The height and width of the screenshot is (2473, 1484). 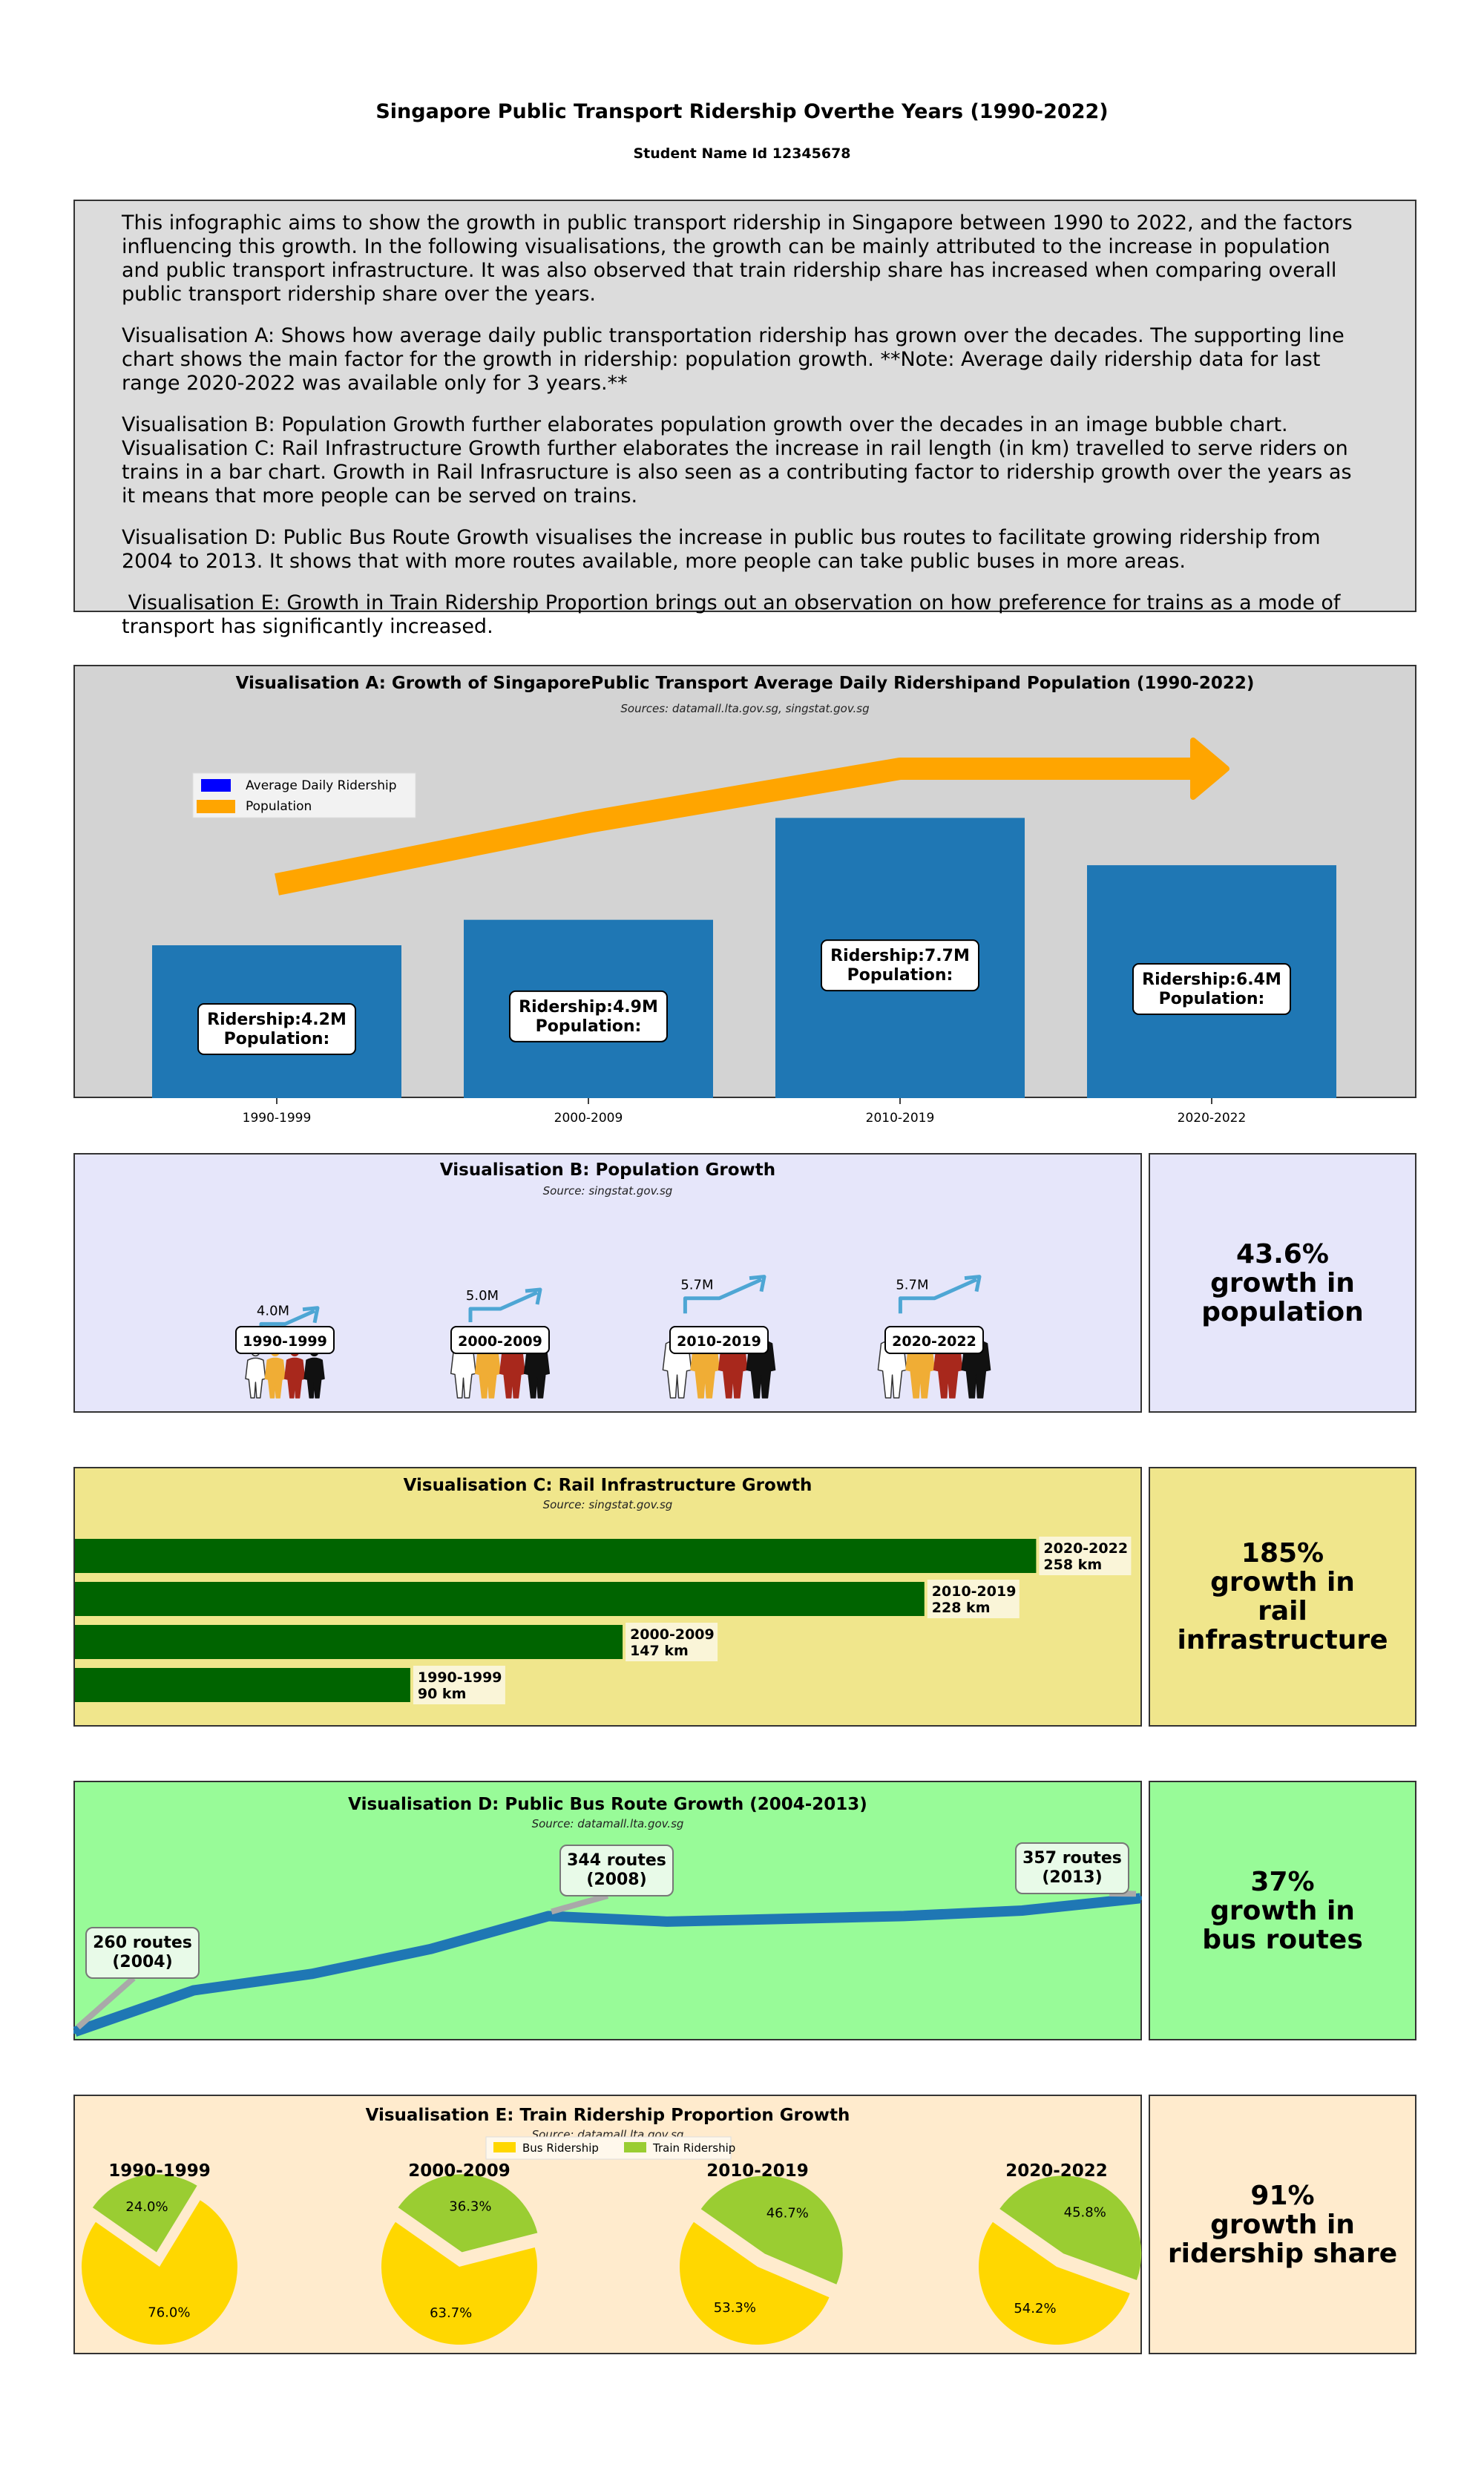 I want to click on legend: Bus Ridership Train Ridership, so click(x=610, y=2148).